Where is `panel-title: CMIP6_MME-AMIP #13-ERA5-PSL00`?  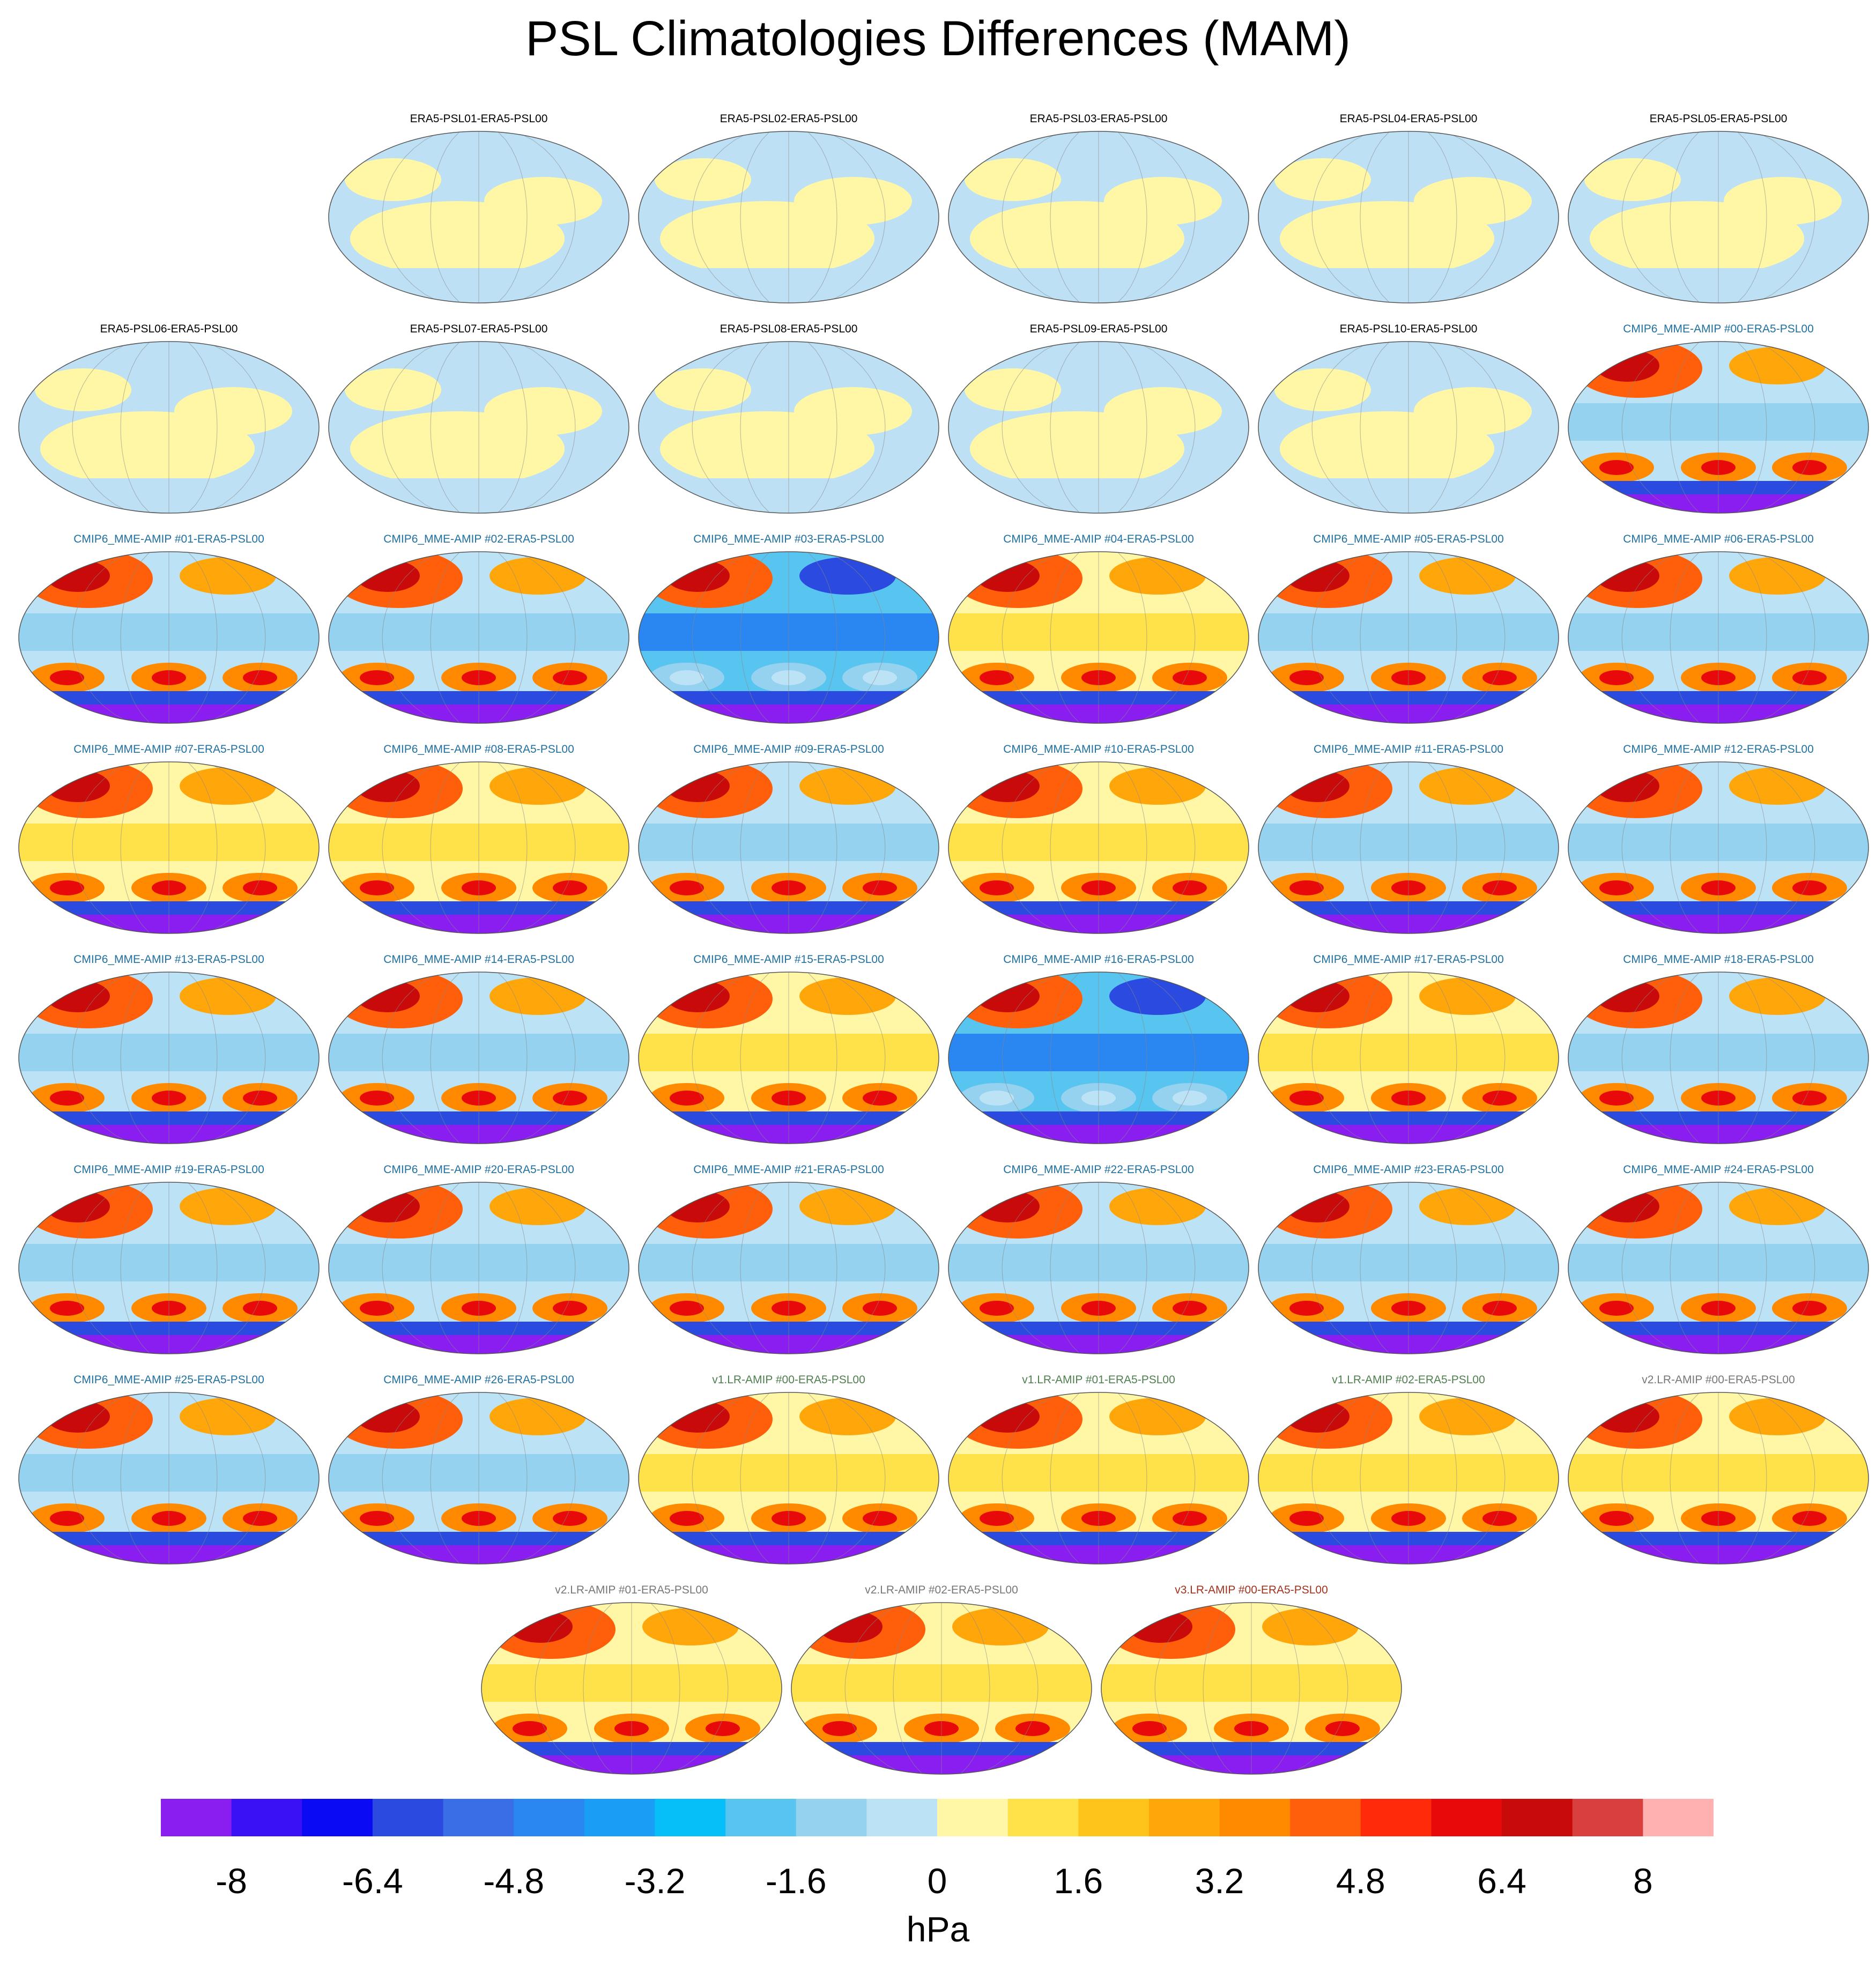
panel-title: CMIP6_MME-AMIP #13-ERA5-PSL00 is located at coordinates (169, 959).